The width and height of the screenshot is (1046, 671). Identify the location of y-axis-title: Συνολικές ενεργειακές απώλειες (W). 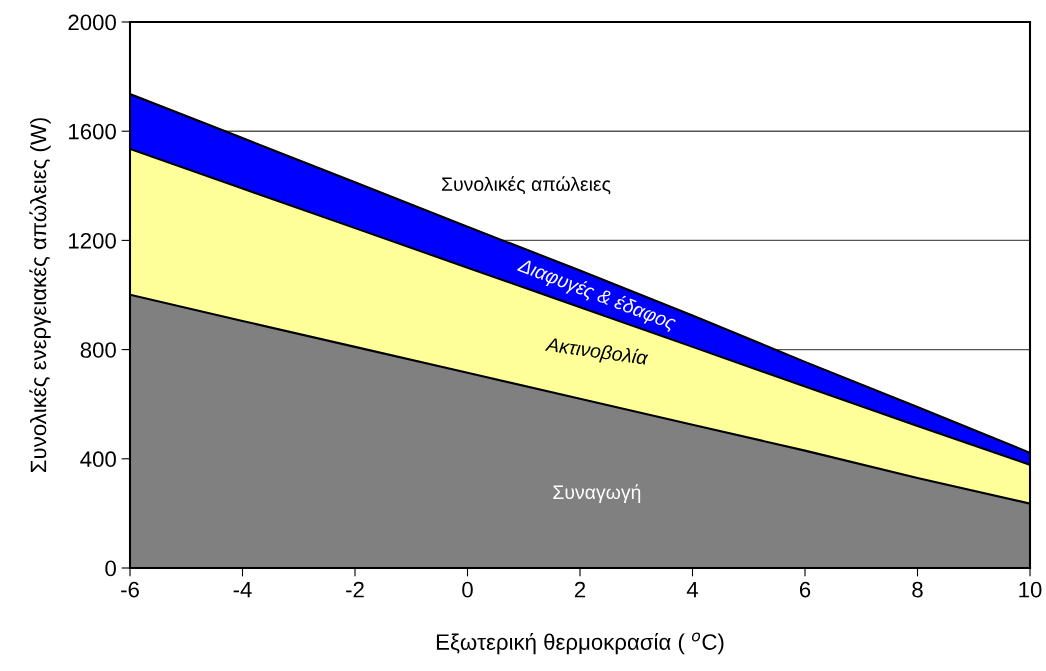
(40, 295).